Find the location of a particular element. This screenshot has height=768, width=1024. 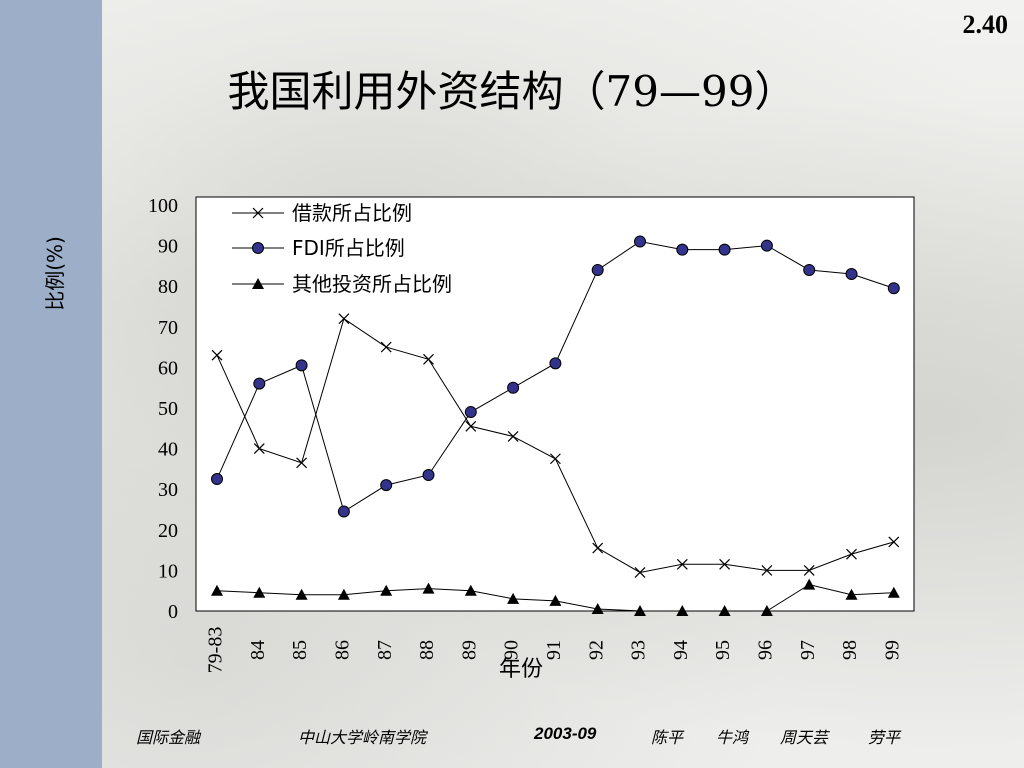

y-tick-label: 100 is located at coordinates (163, 206).